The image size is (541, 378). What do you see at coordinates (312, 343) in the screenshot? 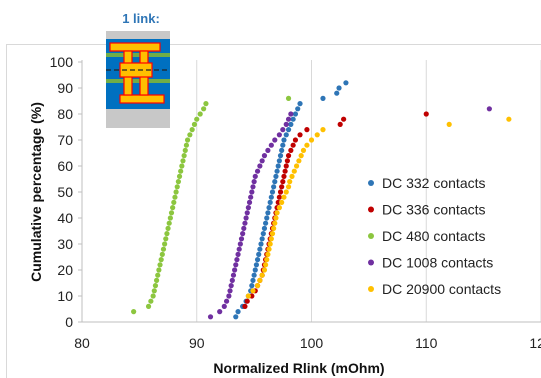
I see `x-tick-label: 100` at bounding box center [312, 343].